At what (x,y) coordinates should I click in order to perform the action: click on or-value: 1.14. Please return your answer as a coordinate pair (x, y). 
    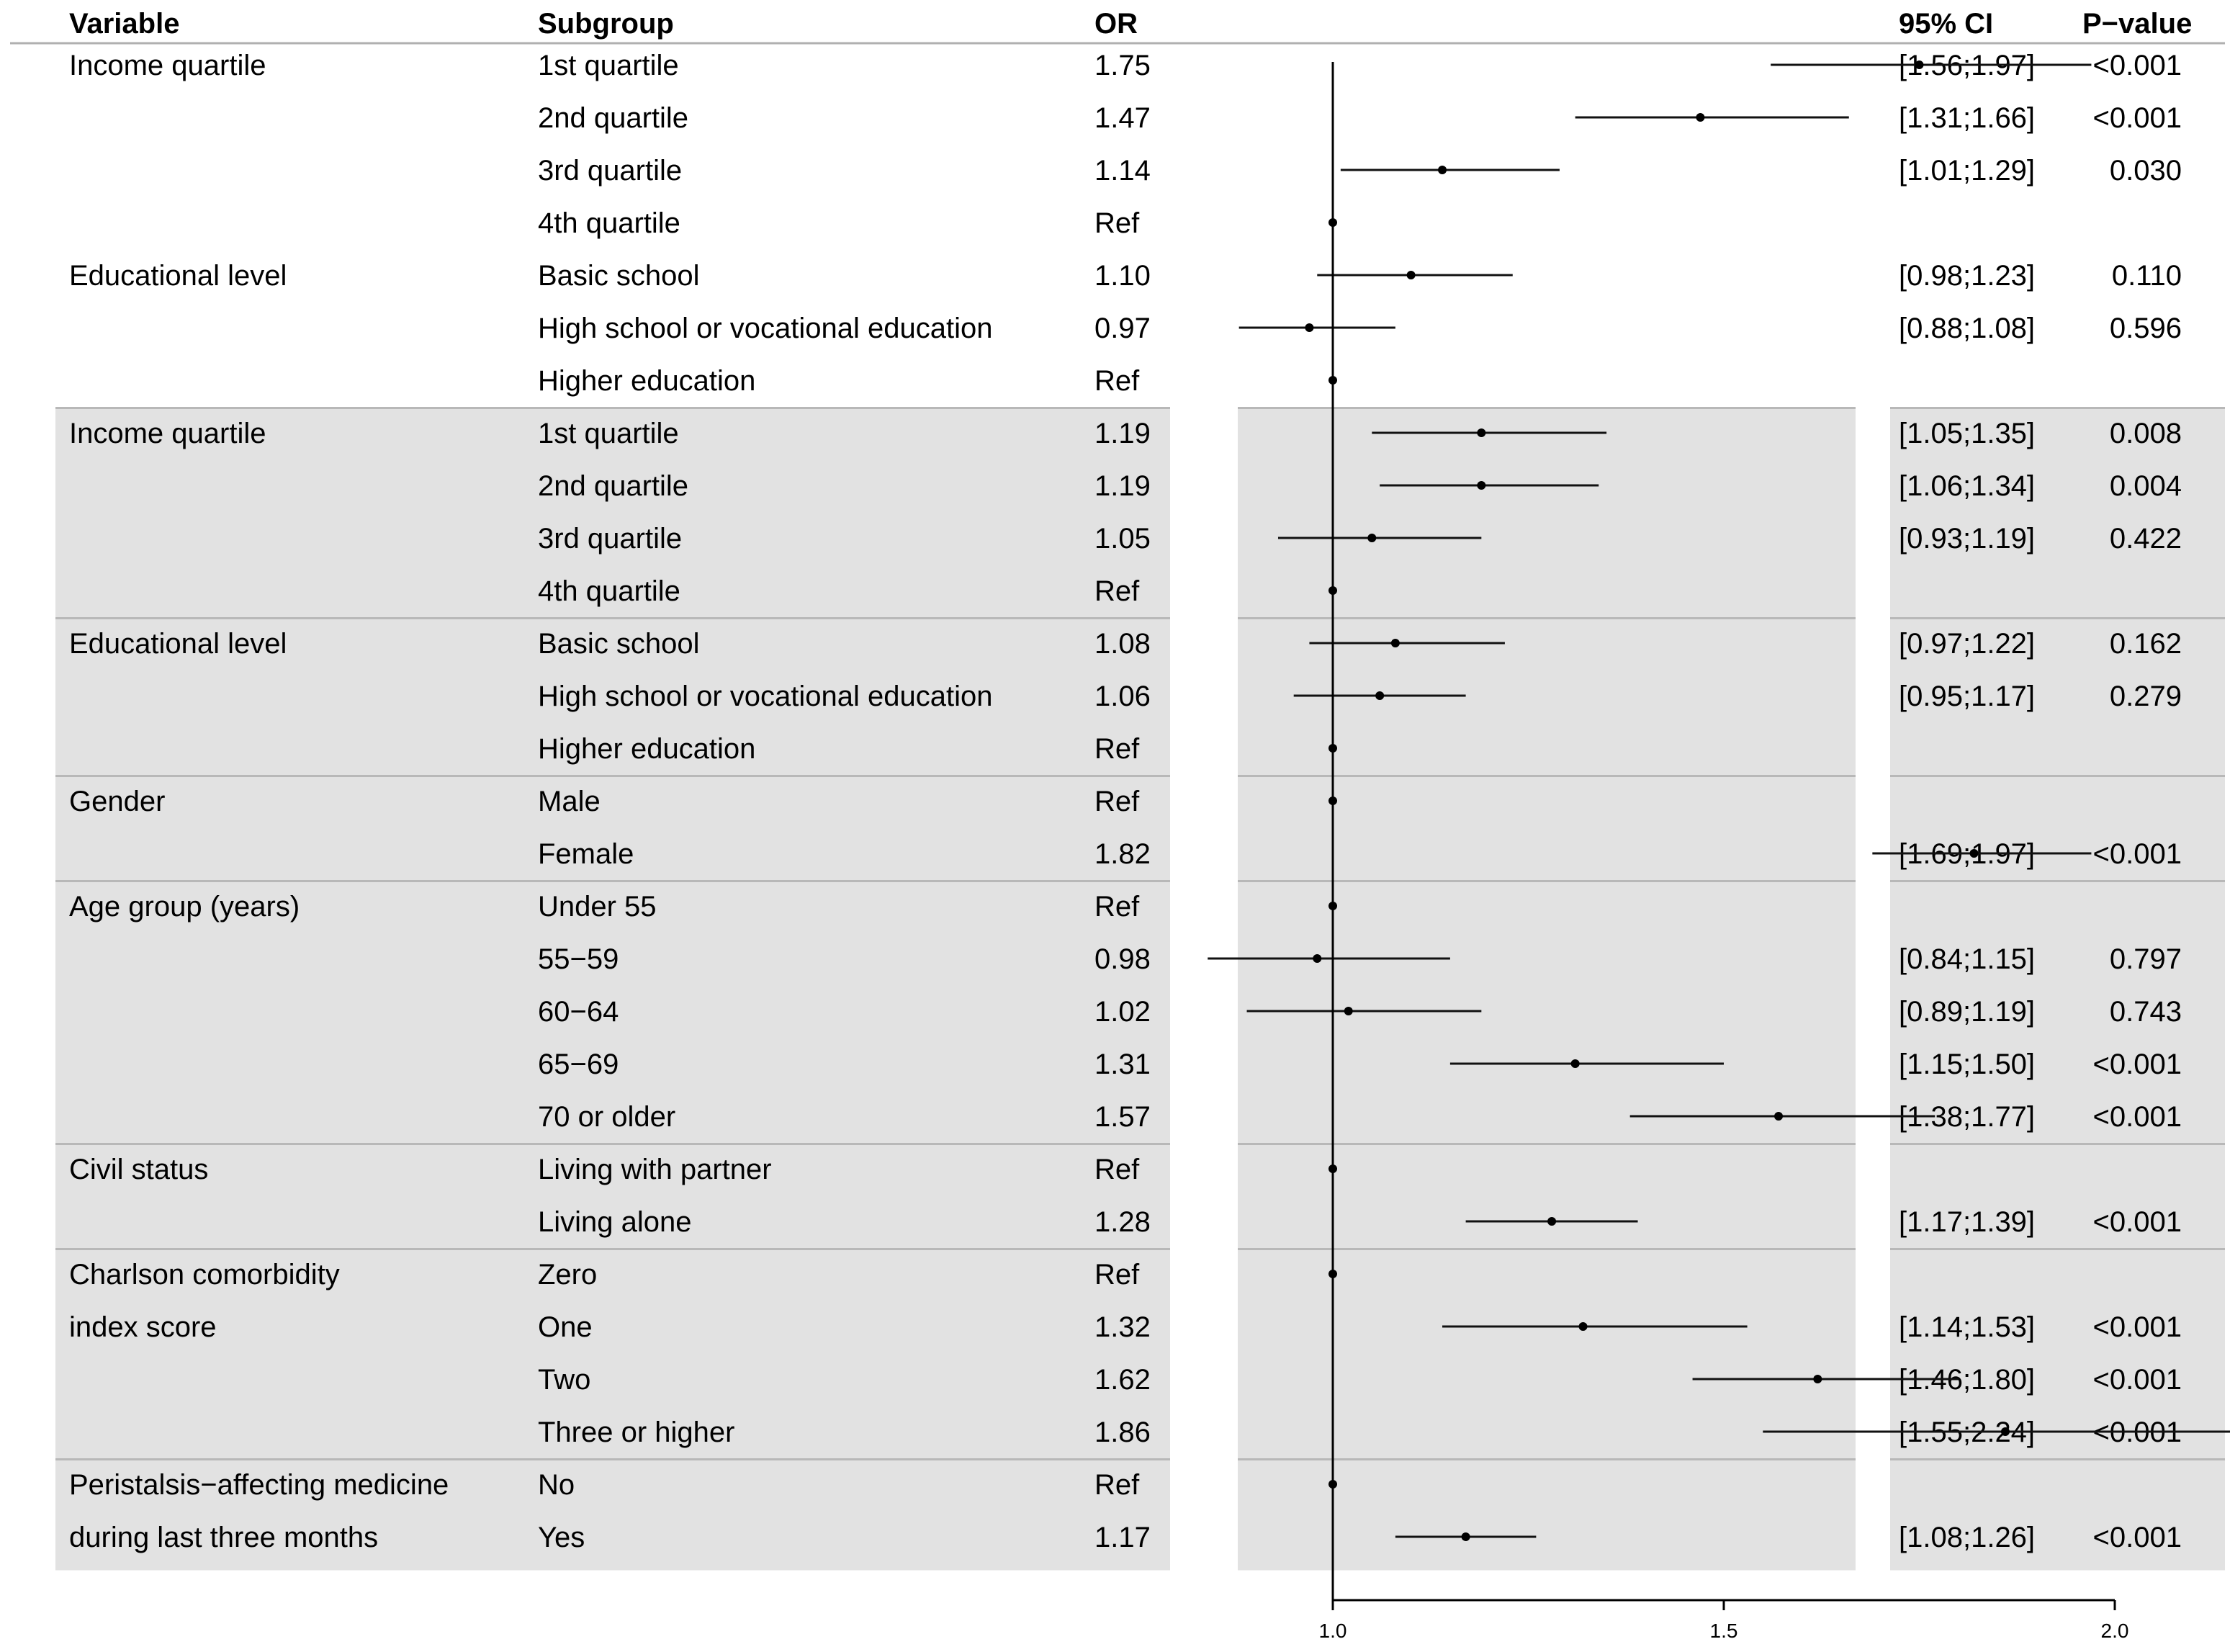
    Looking at the image, I should click on (1122, 171).